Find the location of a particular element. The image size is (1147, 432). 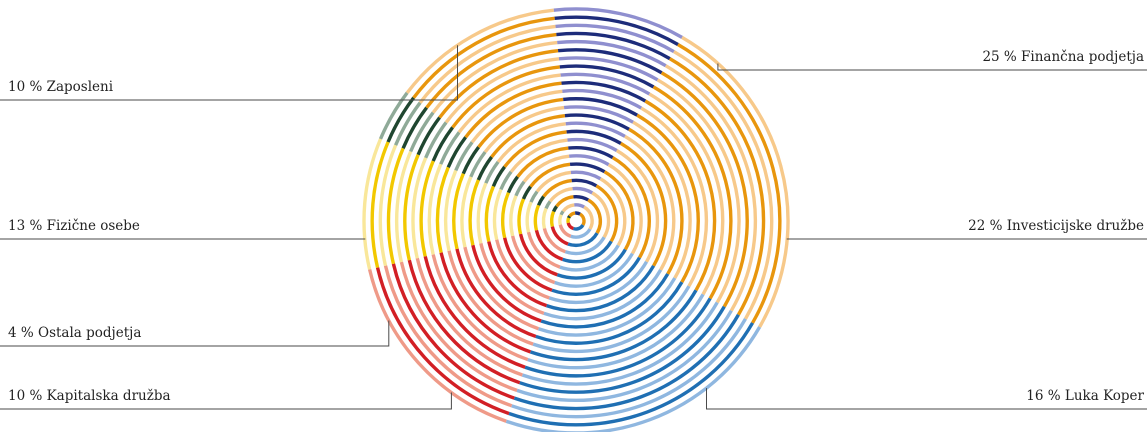

pie-slice-finančna-podjetja is located at coordinates (684, 181).